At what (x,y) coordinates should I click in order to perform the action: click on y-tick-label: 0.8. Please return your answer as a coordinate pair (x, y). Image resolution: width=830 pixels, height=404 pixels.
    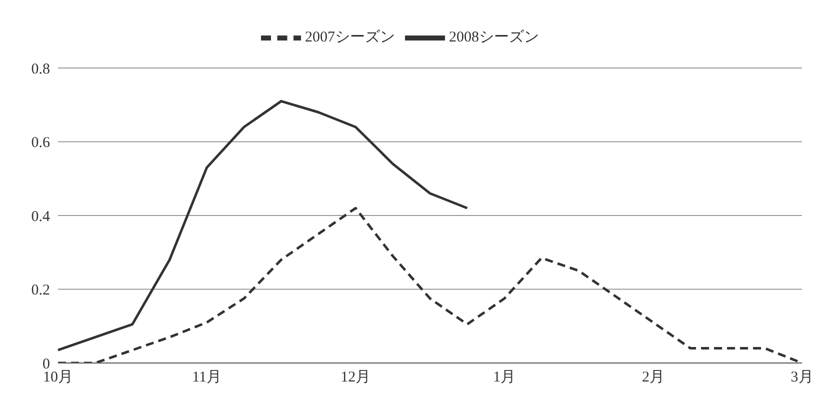
    Looking at the image, I should click on (40, 69).